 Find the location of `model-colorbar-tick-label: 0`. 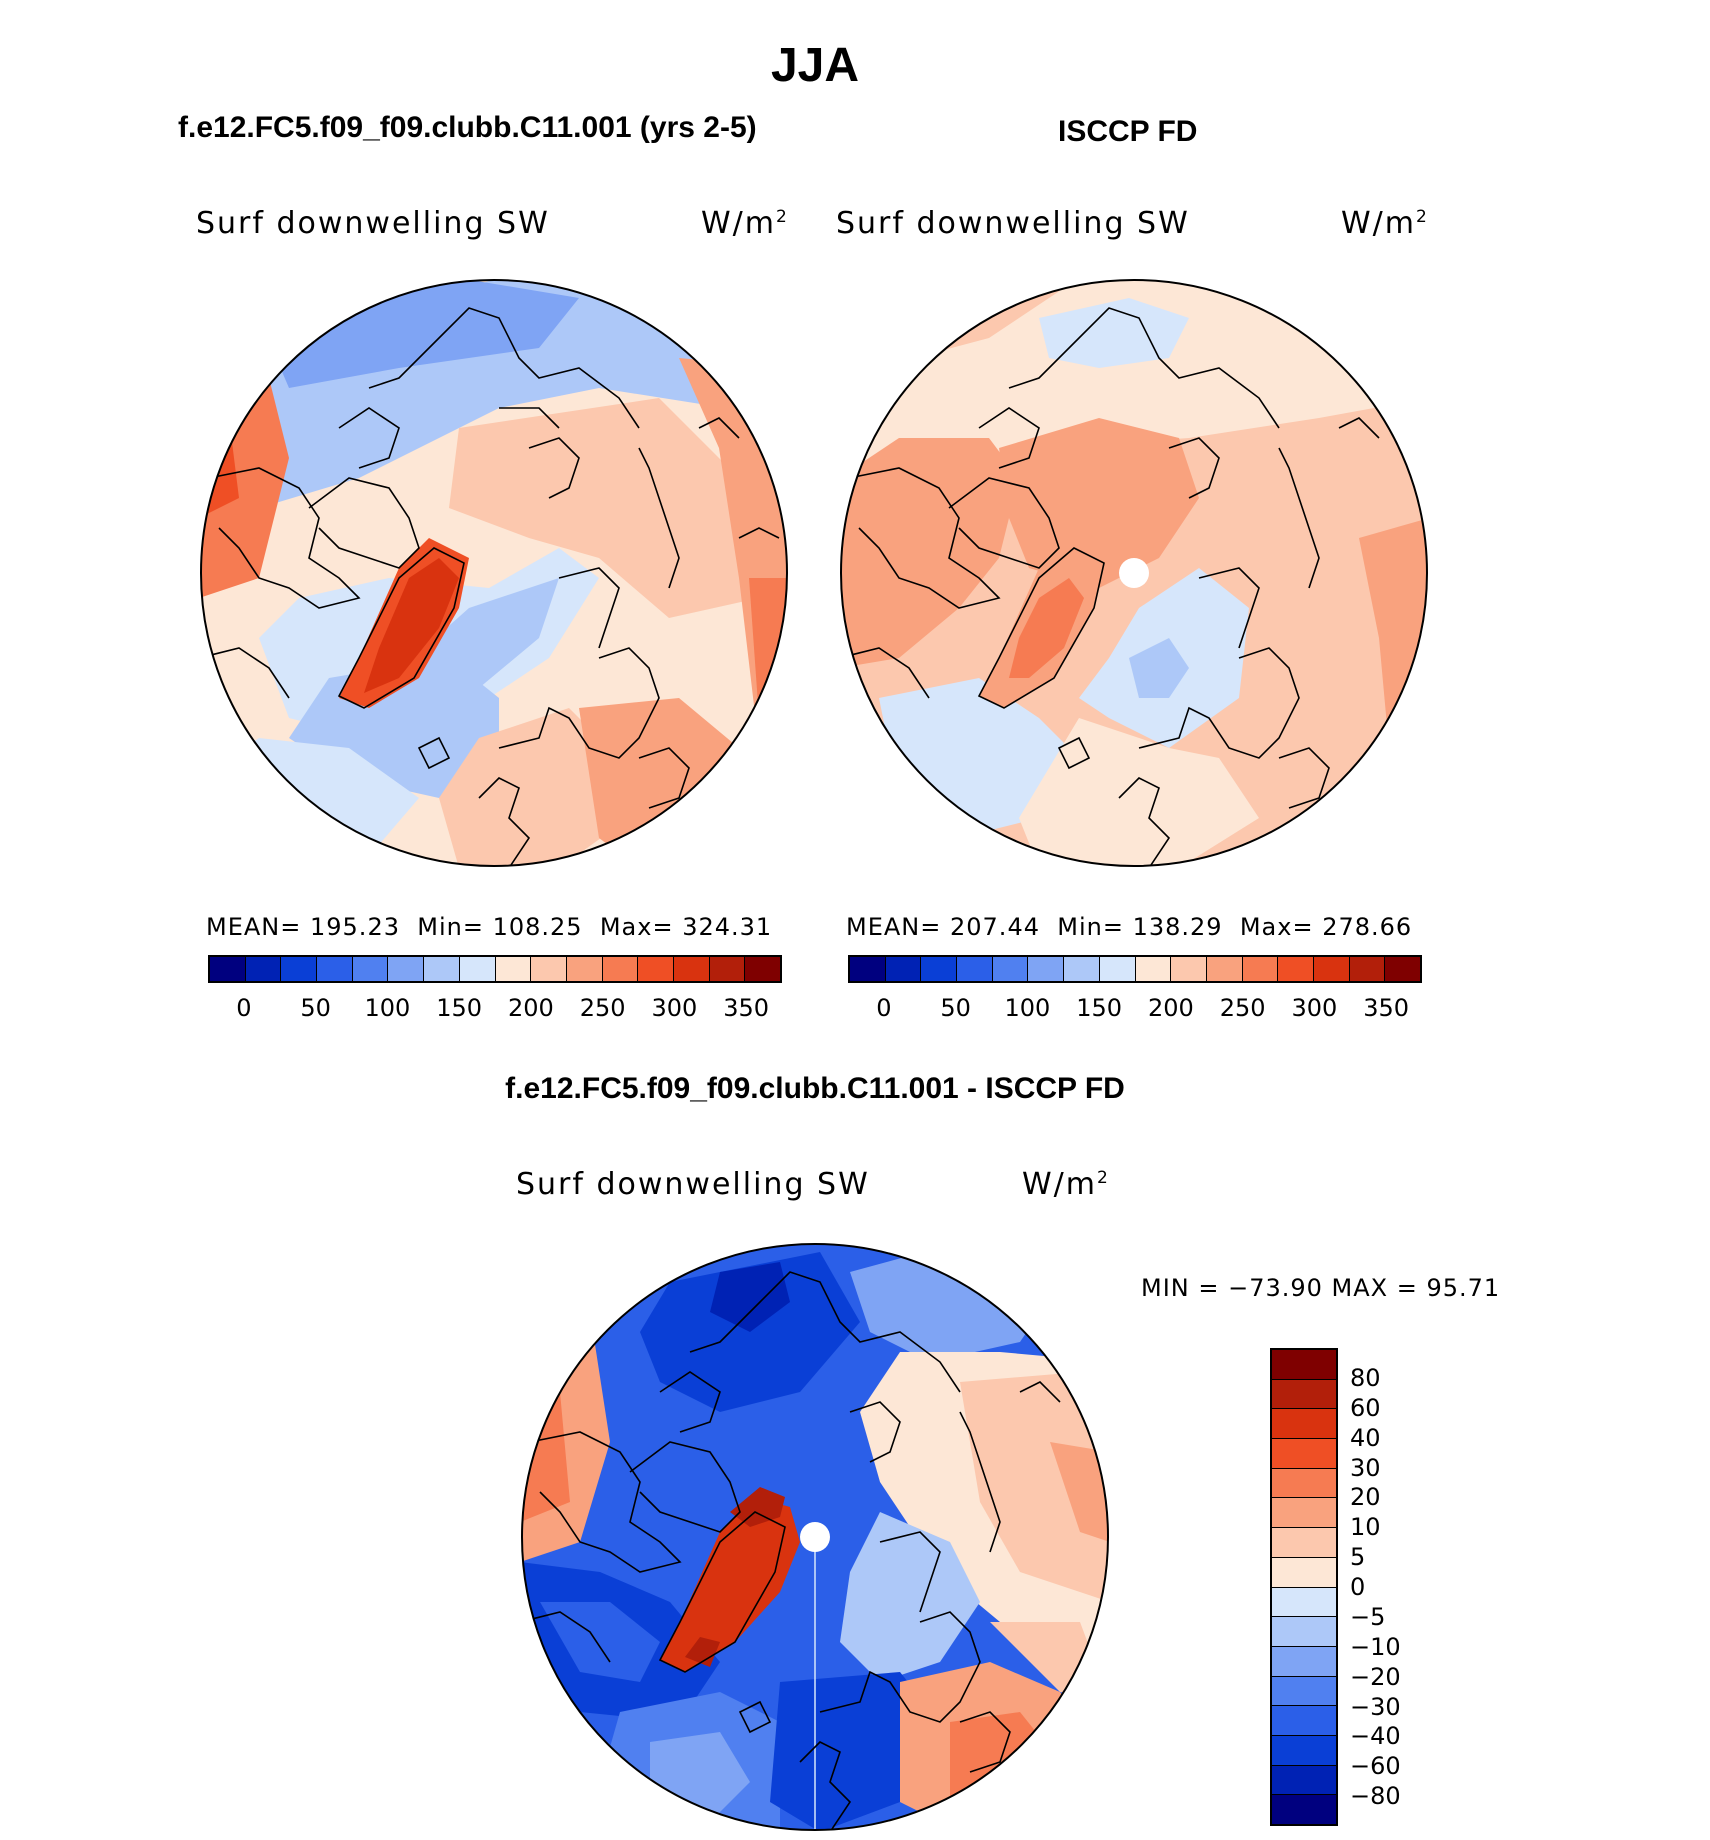

model-colorbar-tick-label: 0 is located at coordinates (244, 1008).